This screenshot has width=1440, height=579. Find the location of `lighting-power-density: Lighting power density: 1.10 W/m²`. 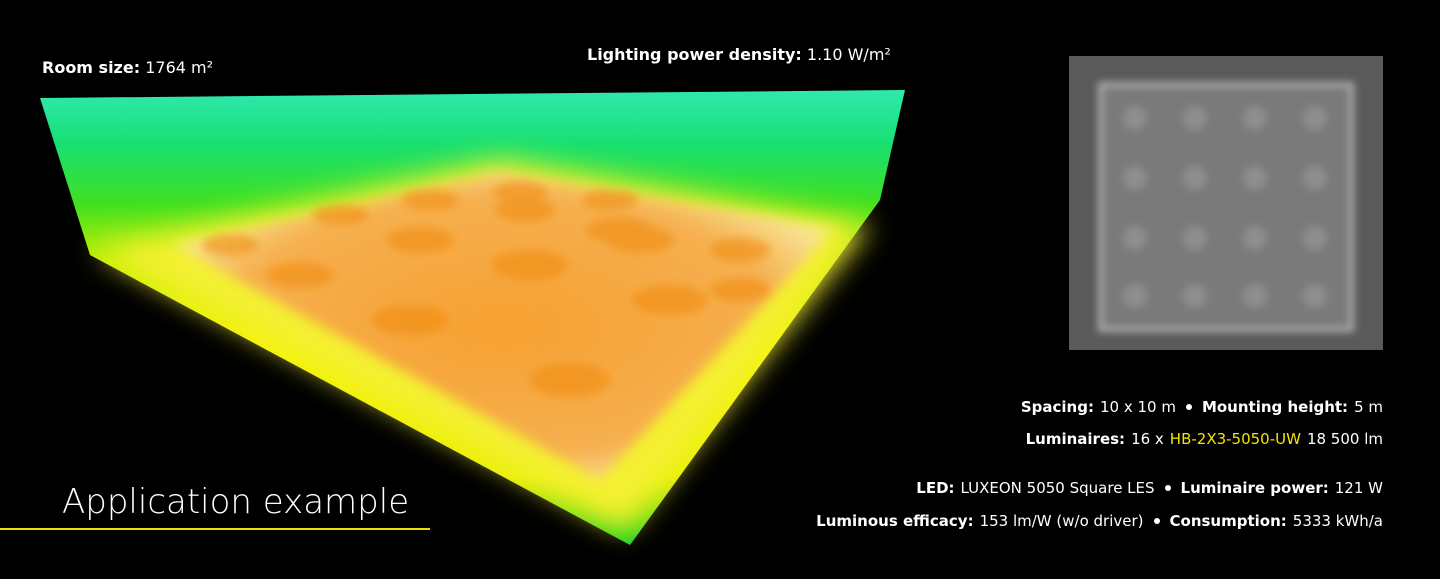

lighting-power-density: Lighting power density: 1.10 W/m² is located at coordinates (739, 54).